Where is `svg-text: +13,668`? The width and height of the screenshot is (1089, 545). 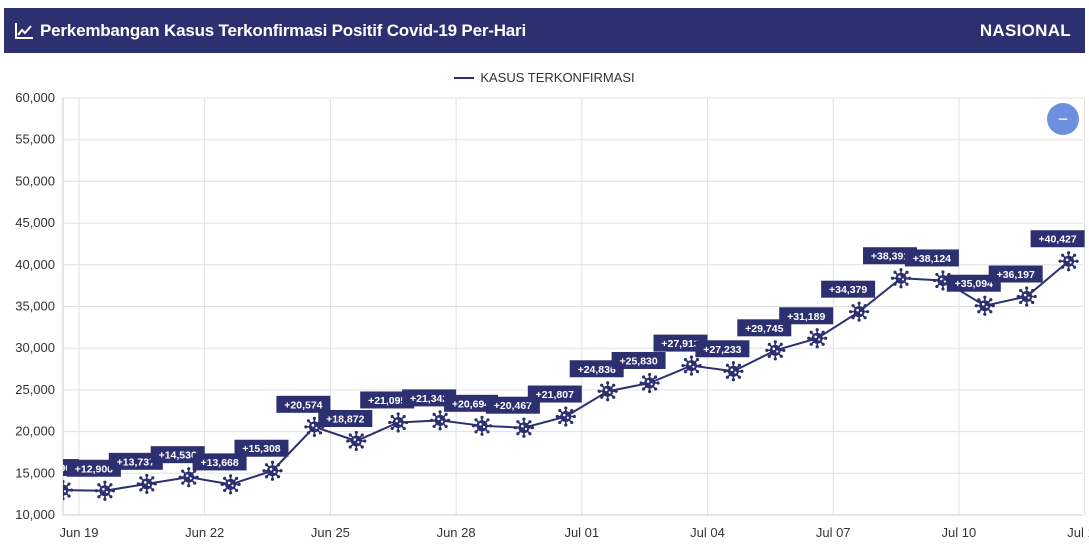
svg-text: +13,668 is located at coordinates (219, 463).